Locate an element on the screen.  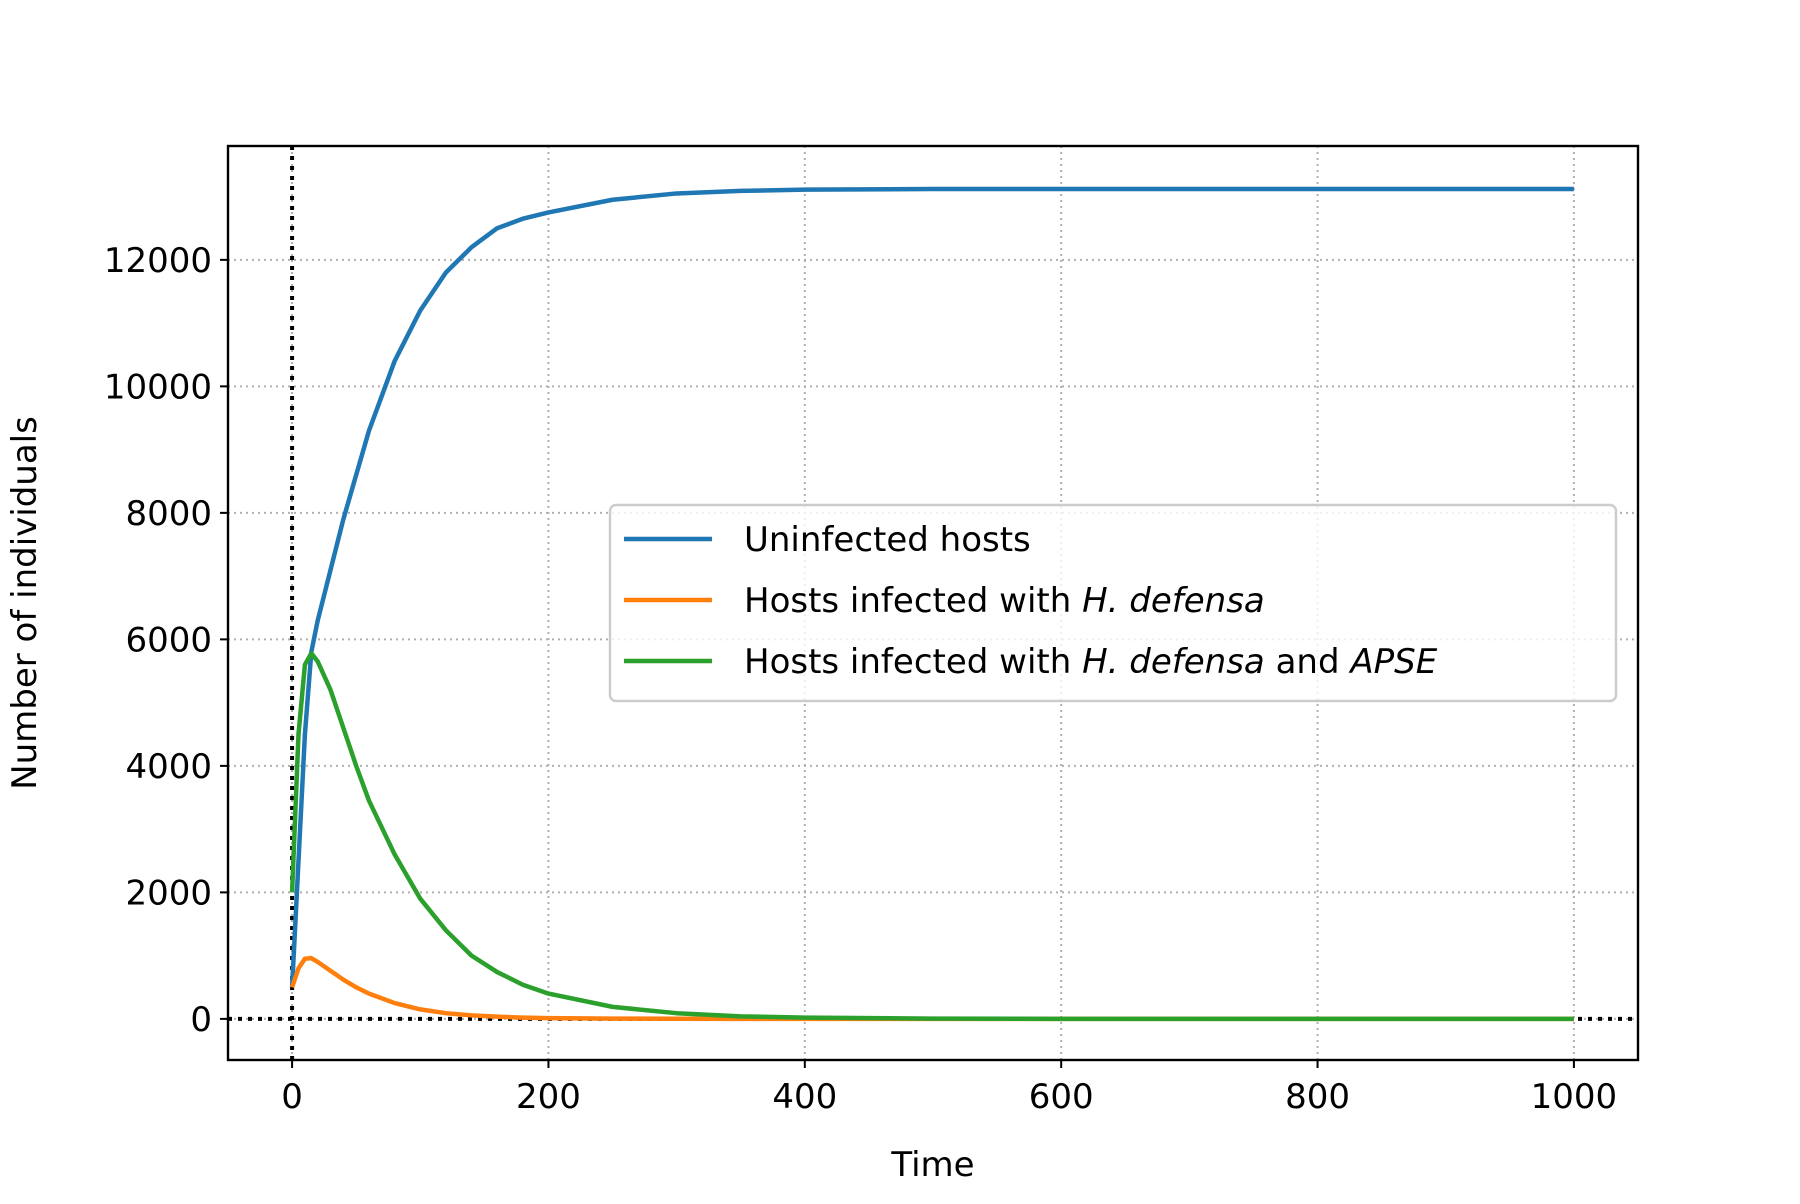
x-tick-label: 1000 is located at coordinates (1574, 1097).